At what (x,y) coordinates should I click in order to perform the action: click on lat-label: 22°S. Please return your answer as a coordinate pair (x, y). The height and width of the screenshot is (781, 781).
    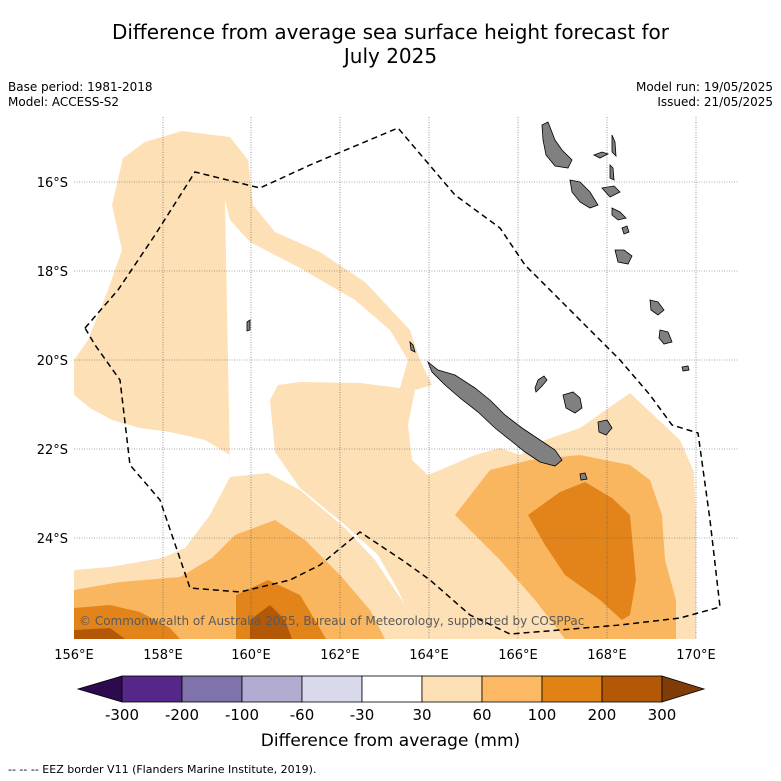
    Looking at the image, I should click on (52, 450).